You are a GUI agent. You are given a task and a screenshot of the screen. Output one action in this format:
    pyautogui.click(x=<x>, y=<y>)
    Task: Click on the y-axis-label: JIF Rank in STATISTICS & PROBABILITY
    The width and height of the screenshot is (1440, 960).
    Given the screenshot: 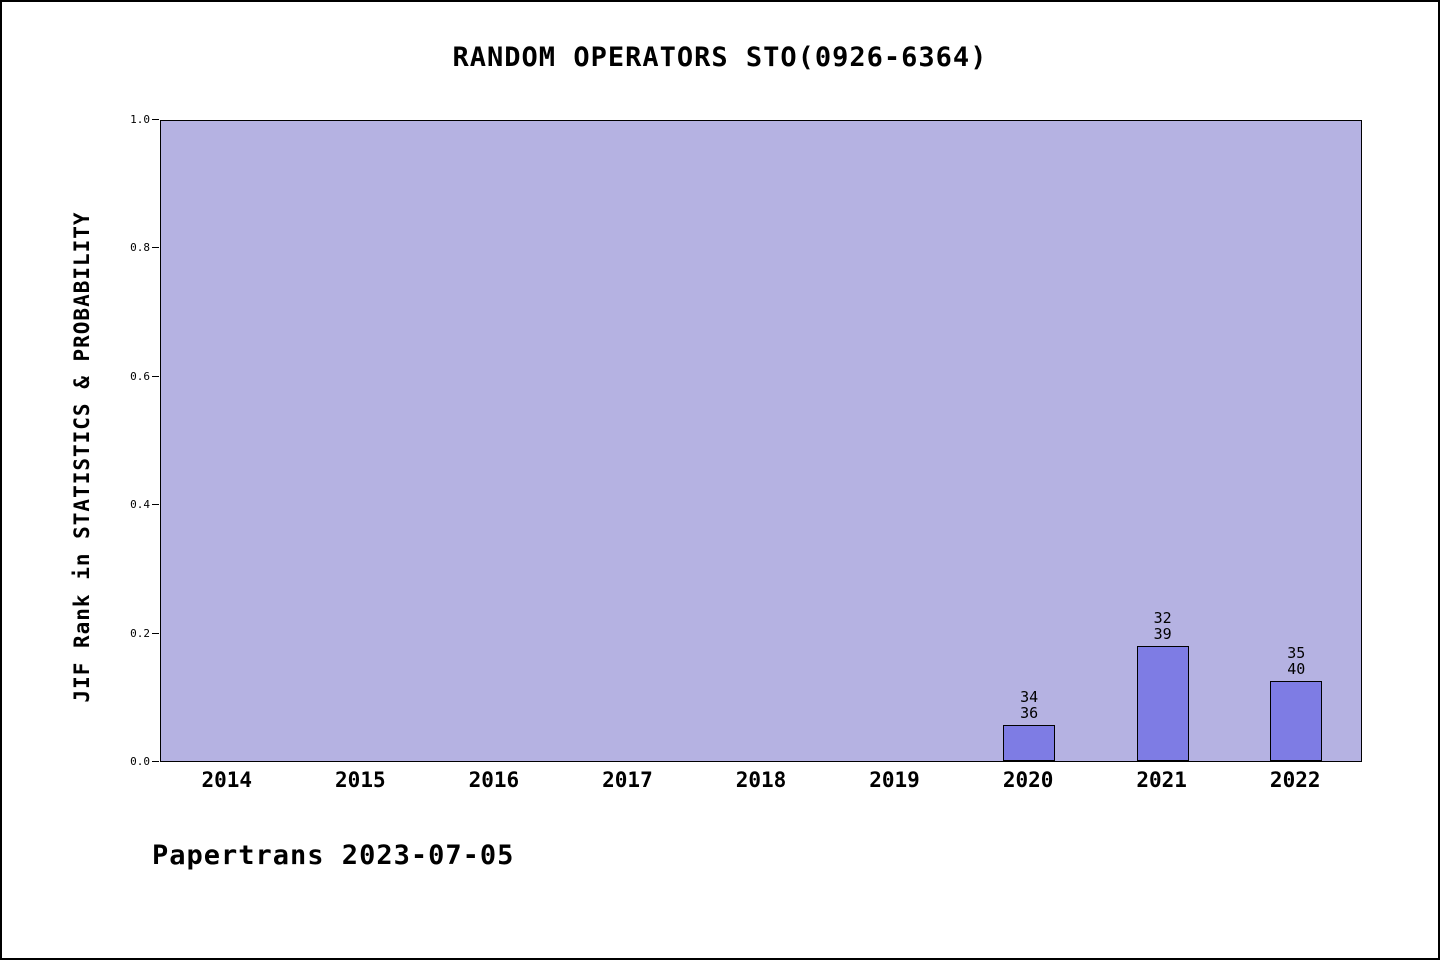 What is the action you would take?
    pyautogui.click(x=82, y=457)
    